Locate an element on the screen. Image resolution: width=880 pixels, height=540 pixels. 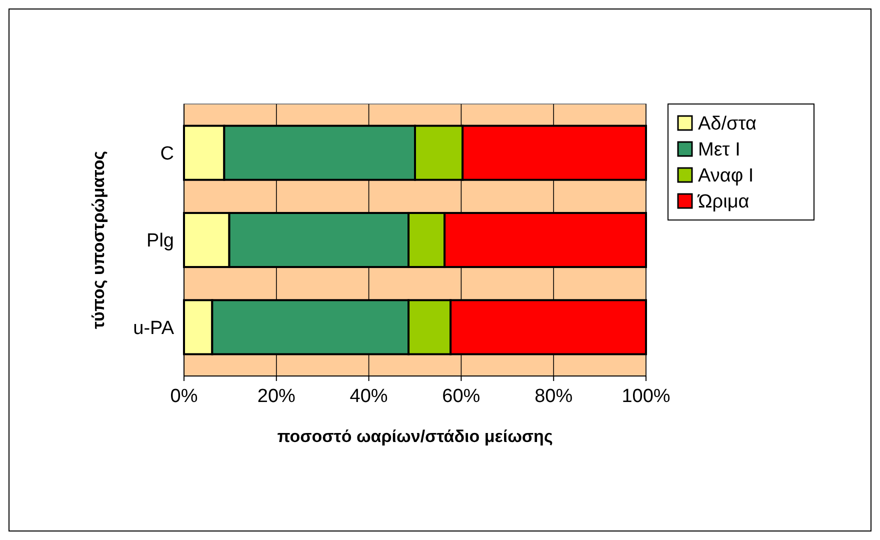
x-tick-label: 60% is located at coordinates (461, 396).